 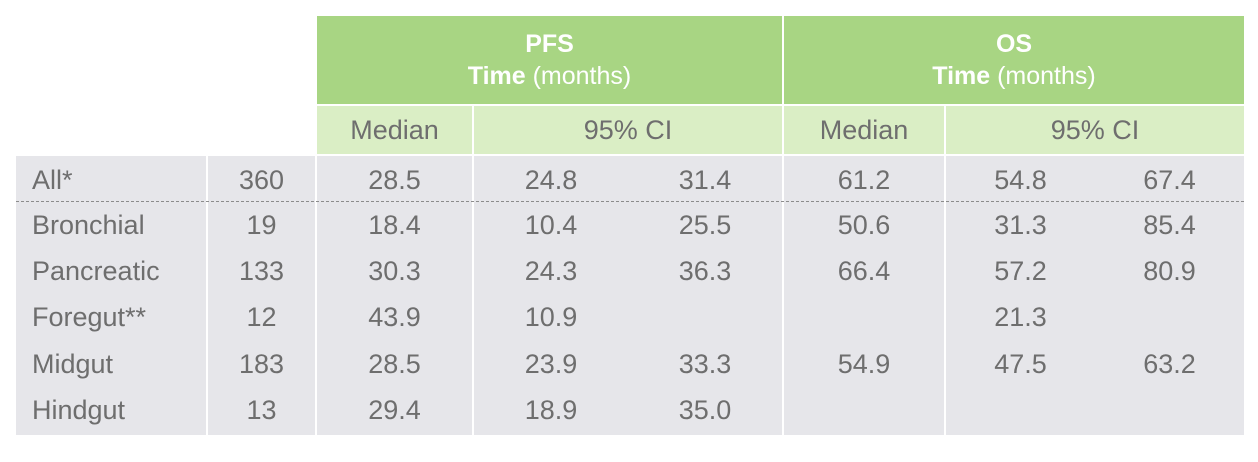 What do you see at coordinates (864, 270) in the screenshot?
I see `os-median-value: 66.4` at bounding box center [864, 270].